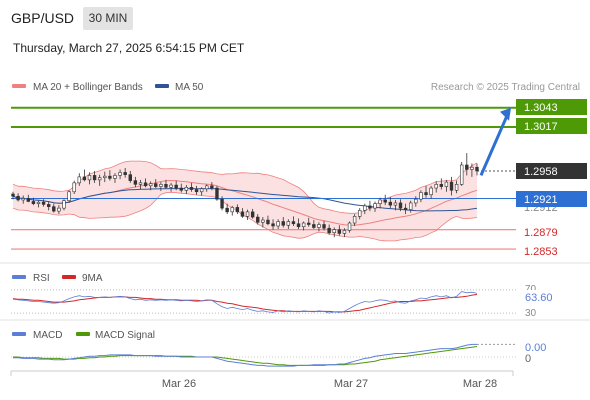 The height and width of the screenshot is (400, 590). Describe the element at coordinates (69, 277) in the screenshot. I see `ma9-legend-swatch` at that location.